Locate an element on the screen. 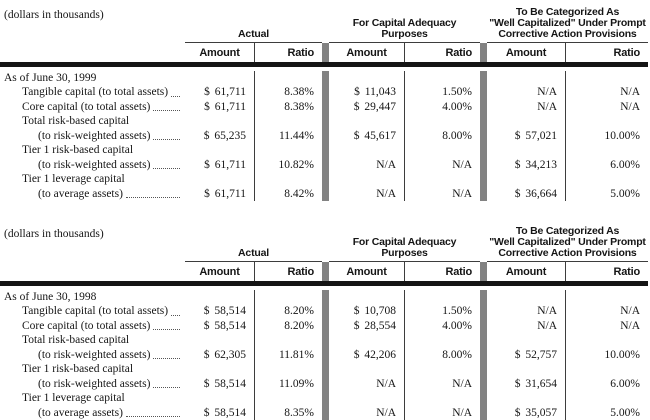  ratio-cell: N/A is located at coordinates (606, 92).